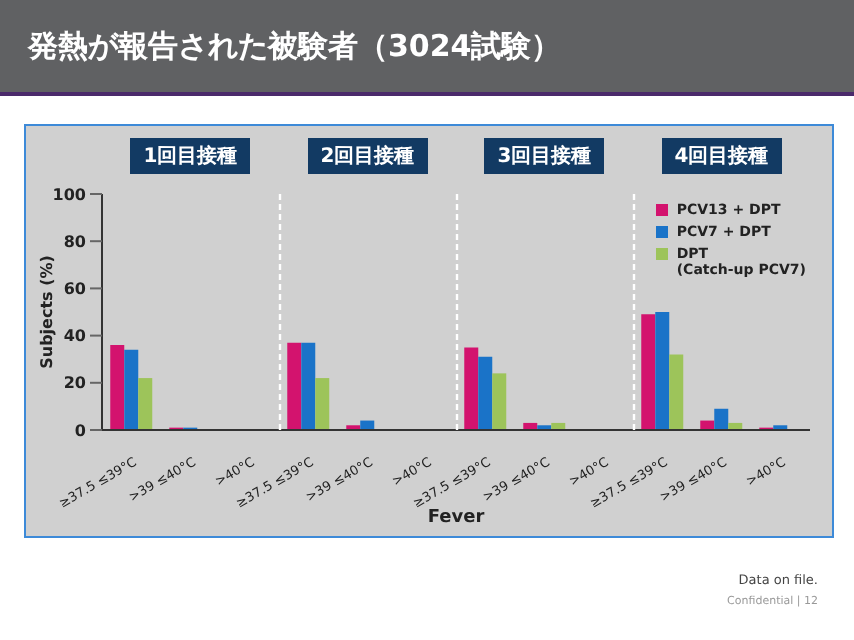  Describe the element at coordinates (69, 194) in the screenshot. I see `y-tick-label: 100` at that location.